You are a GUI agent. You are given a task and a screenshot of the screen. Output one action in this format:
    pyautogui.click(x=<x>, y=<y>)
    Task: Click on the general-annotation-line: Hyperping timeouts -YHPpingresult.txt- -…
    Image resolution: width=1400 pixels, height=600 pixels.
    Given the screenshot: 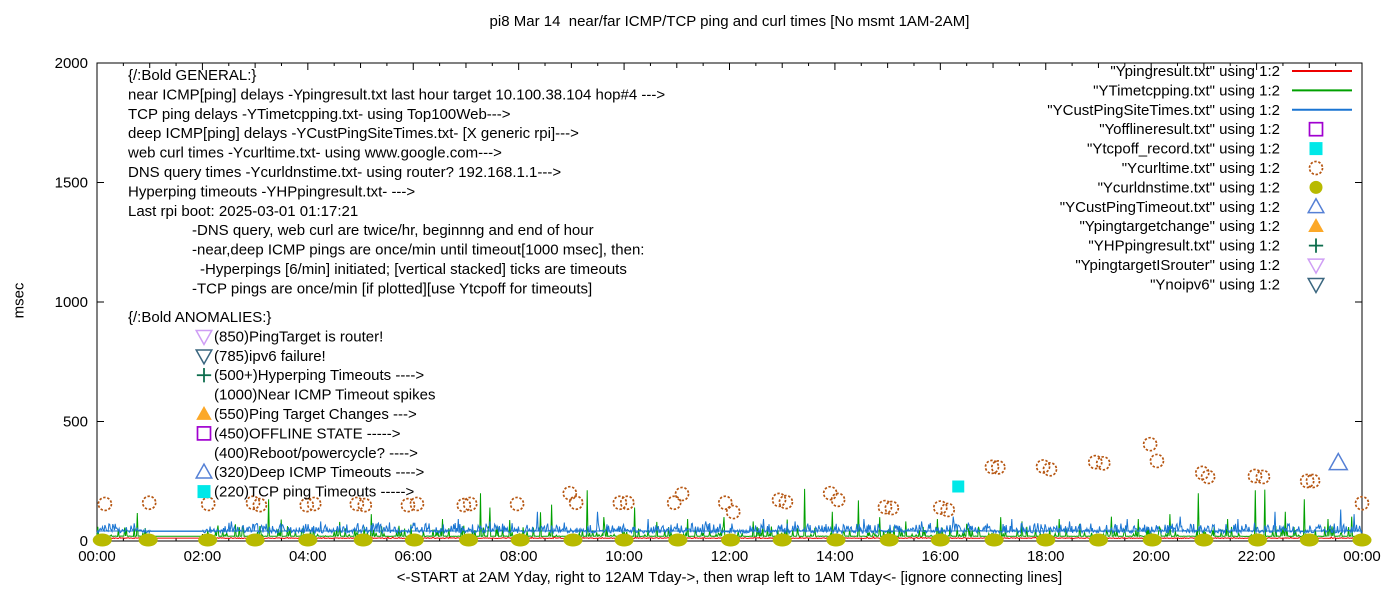 What is the action you would take?
    pyautogui.click(x=271, y=191)
    